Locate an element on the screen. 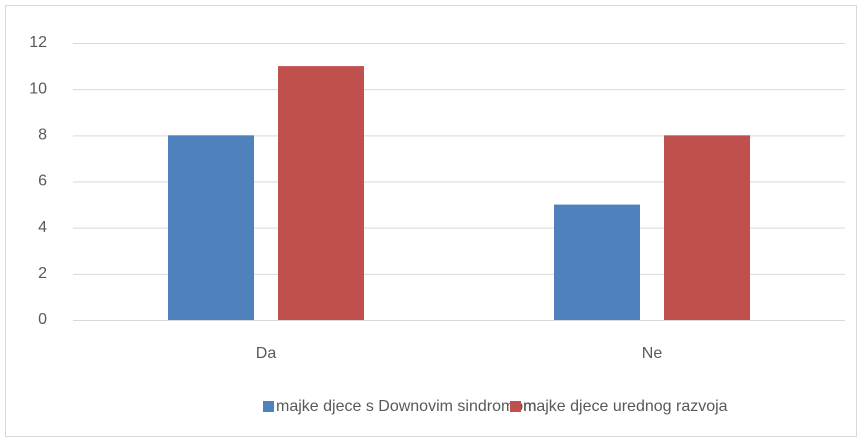 The image size is (862, 437). y-tick-label: 6 is located at coordinates (42, 181).